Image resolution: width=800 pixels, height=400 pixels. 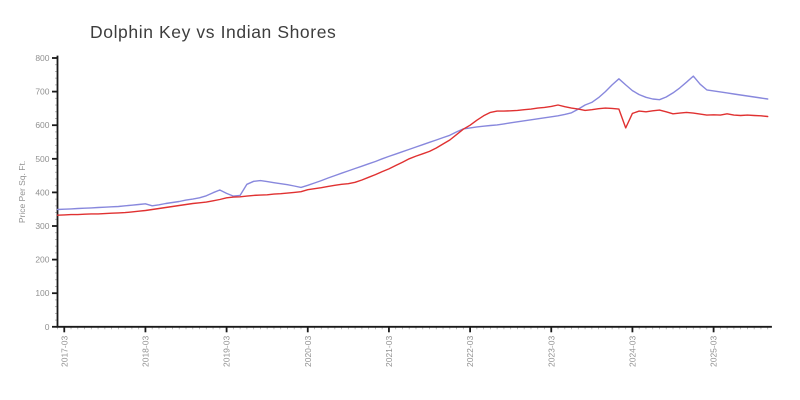 What do you see at coordinates (632, 351) in the screenshot?
I see `x-tick-label: 2024-03` at bounding box center [632, 351].